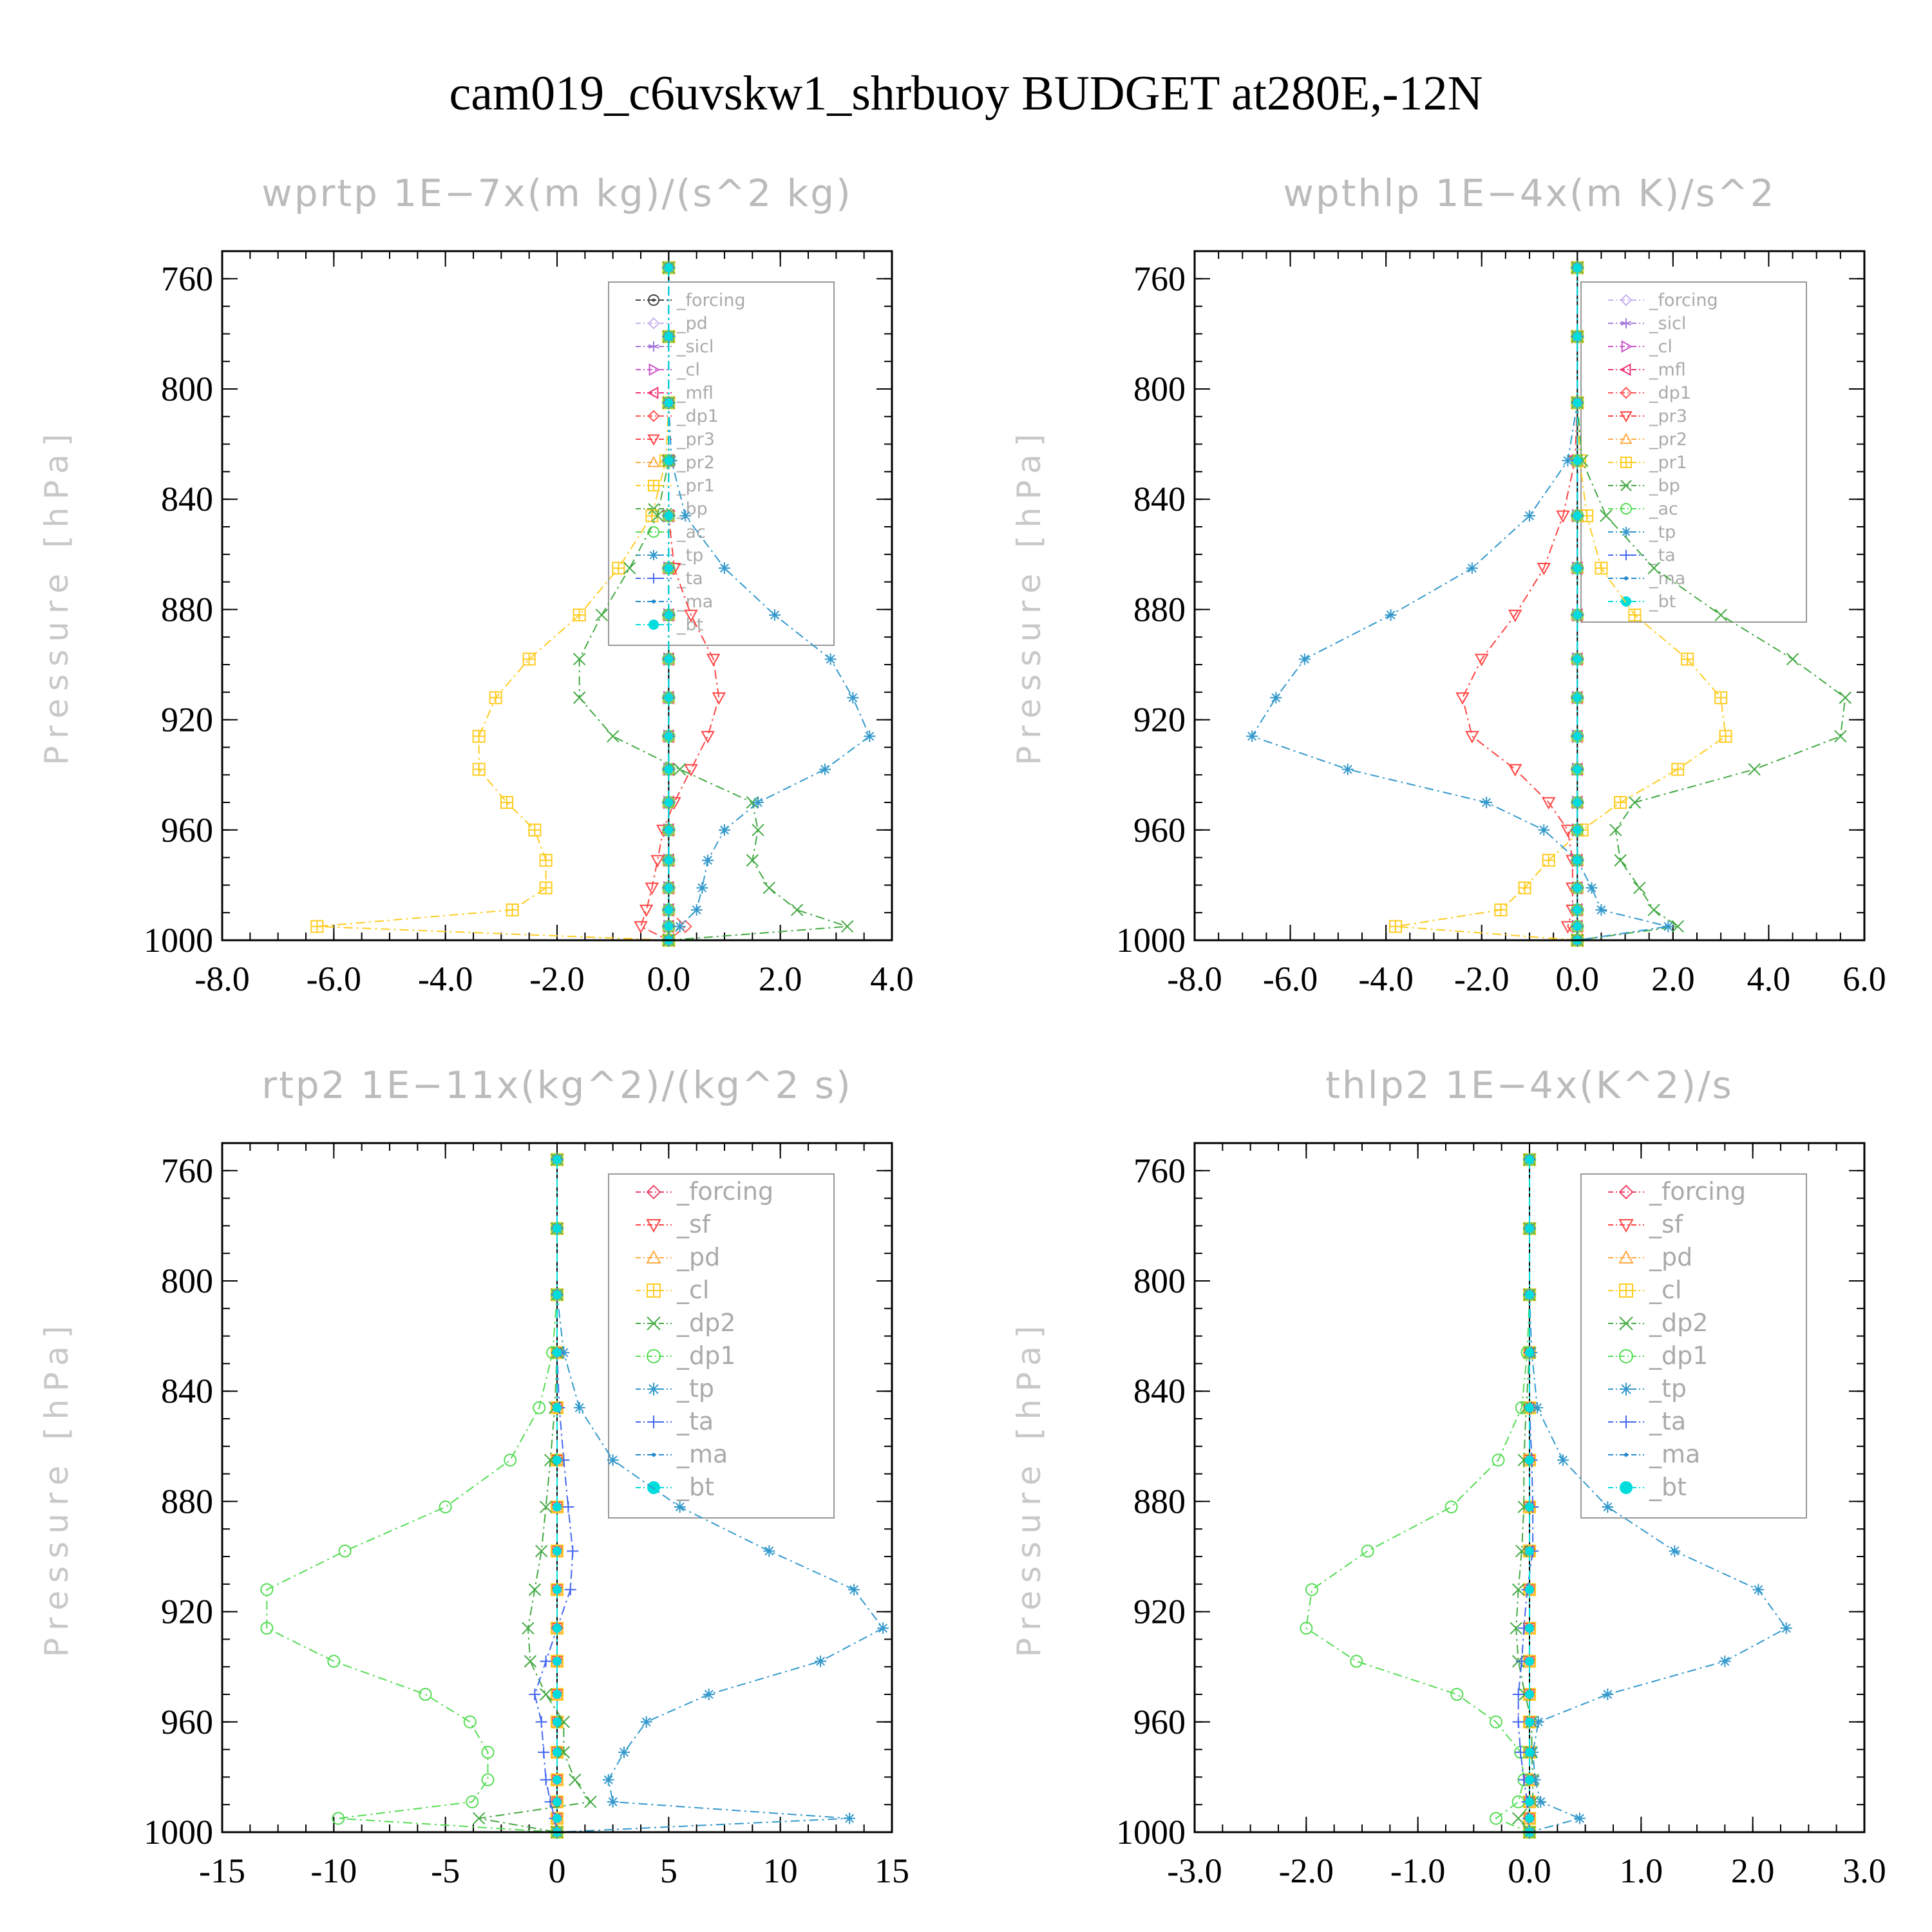 The width and height of the screenshot is (1932, 1932). Describe the element at coordinates (1194, 979) in the screenshot. I see `x-tick-label: -8.0` at that location.